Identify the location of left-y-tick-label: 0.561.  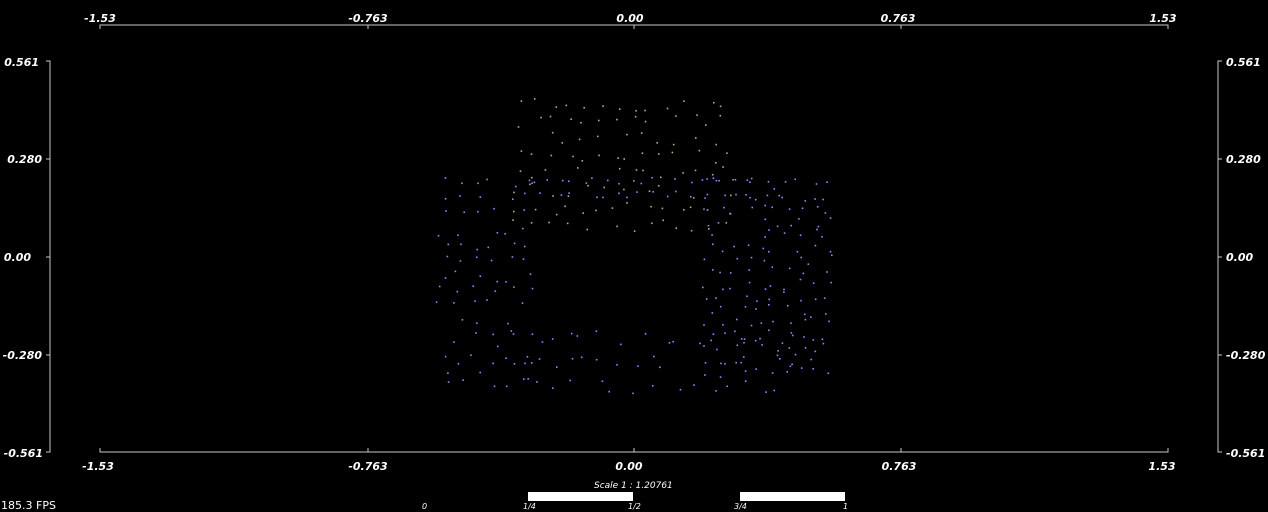
(21, 62).